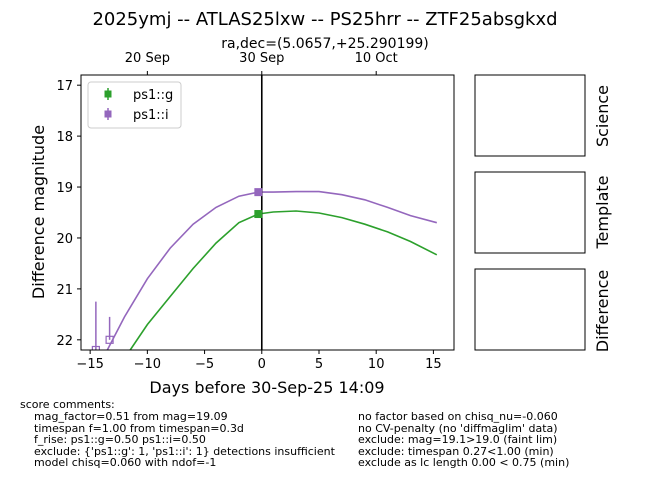  I want to click on legend-label-i: ps1::i, so click(151, 115).